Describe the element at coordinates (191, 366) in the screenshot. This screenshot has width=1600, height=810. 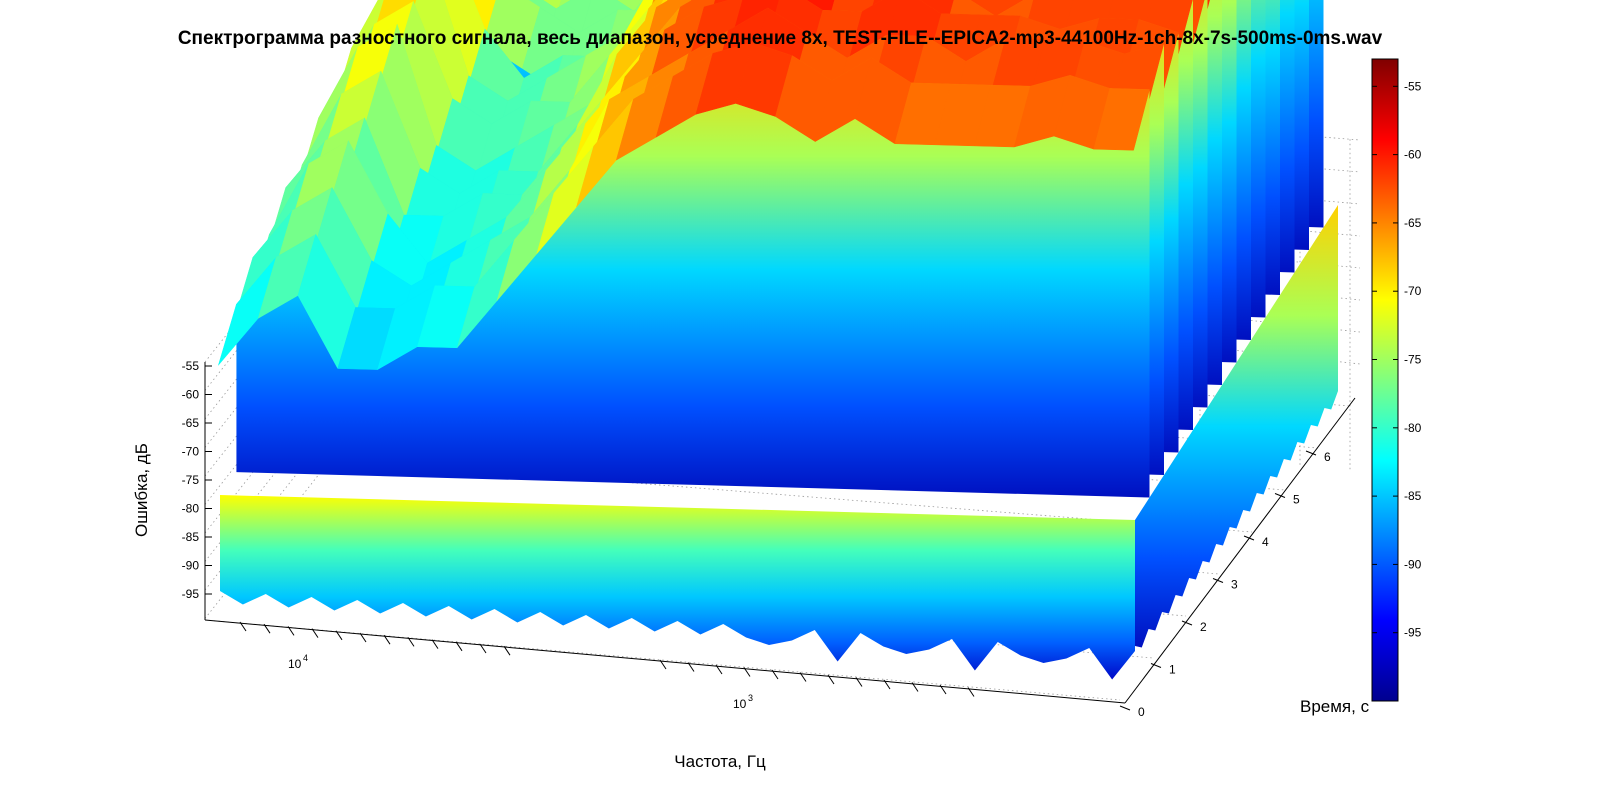
I see `y-tick-label: -55` at that location.